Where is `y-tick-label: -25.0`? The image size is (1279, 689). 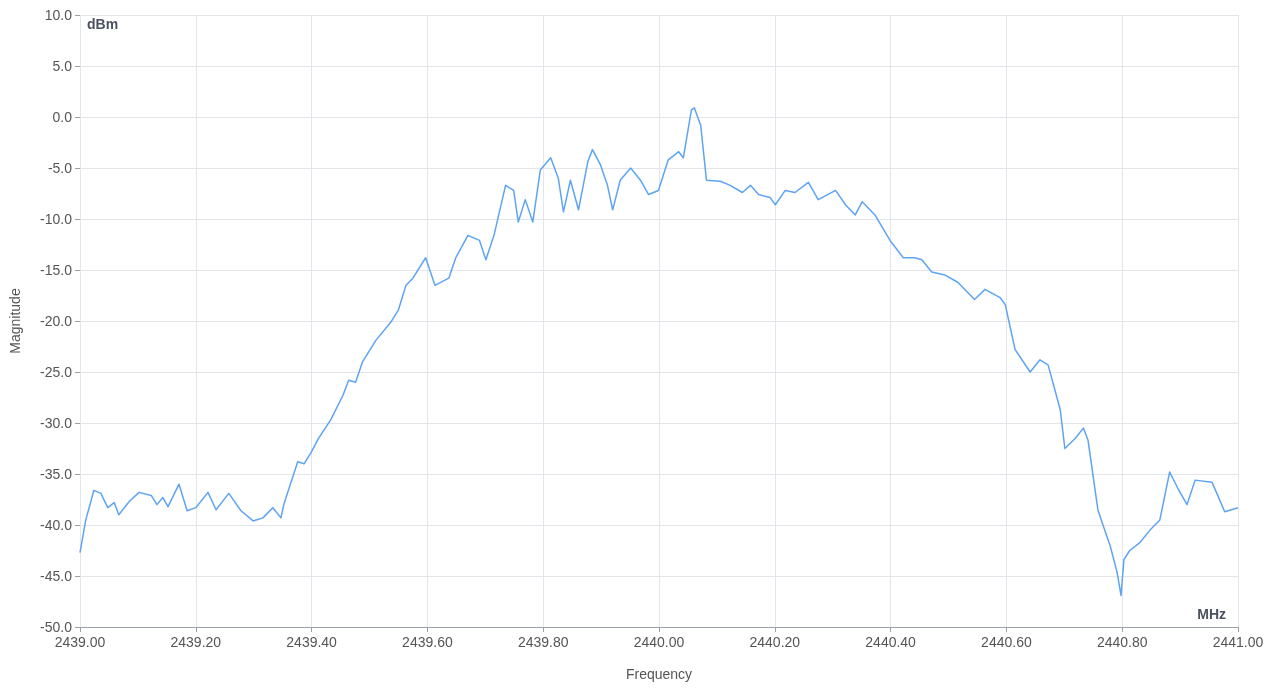
y-tick-label: -25.0 is located at coordinates (56, 372).